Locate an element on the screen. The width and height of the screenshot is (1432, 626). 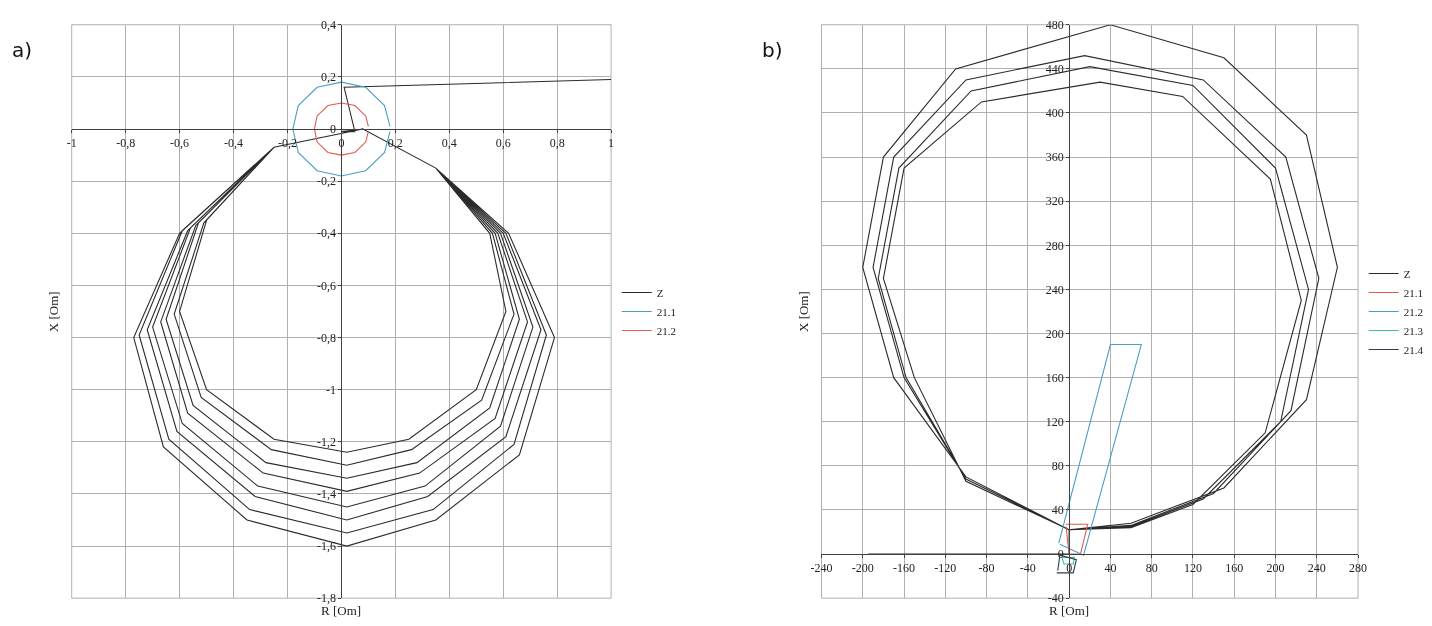
x-tick-label: 0,4 is located at coordinates (449, 143).